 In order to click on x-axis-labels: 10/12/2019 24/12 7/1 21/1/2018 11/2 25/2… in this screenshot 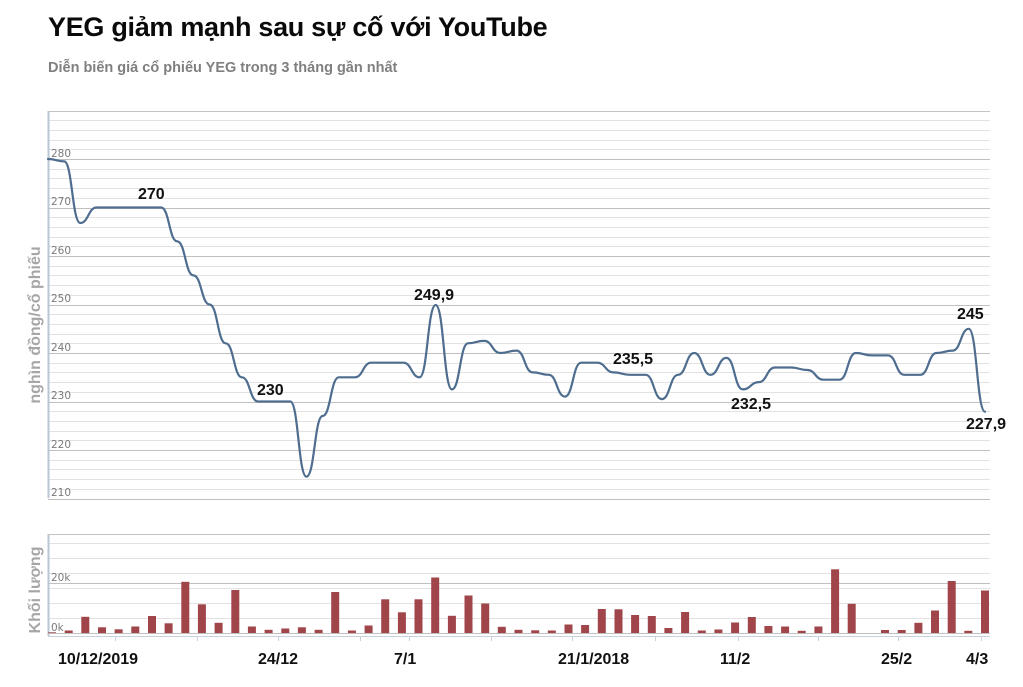, I will do `click(523, 659)`.